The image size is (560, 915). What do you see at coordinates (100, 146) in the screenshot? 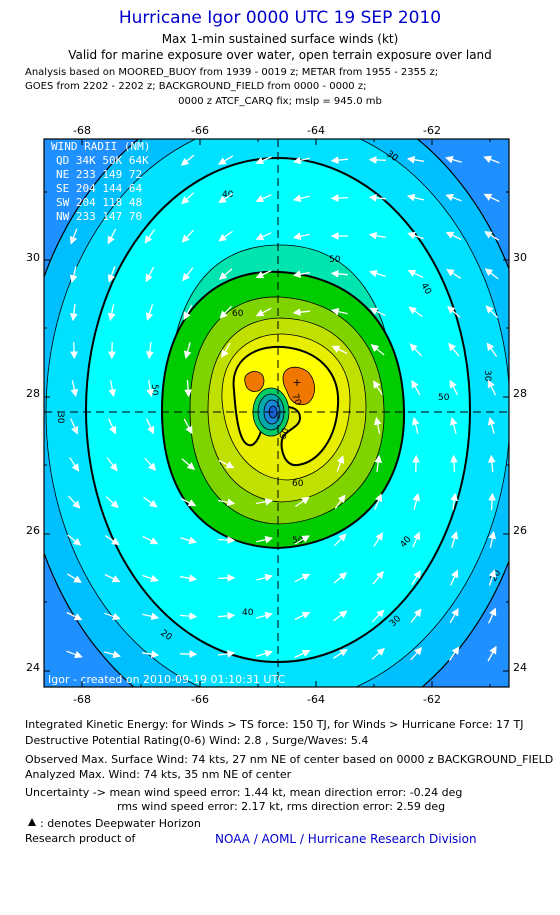
I see `wind-radii-title: WIND RADII (NM)` at bounding box center [100, 146].